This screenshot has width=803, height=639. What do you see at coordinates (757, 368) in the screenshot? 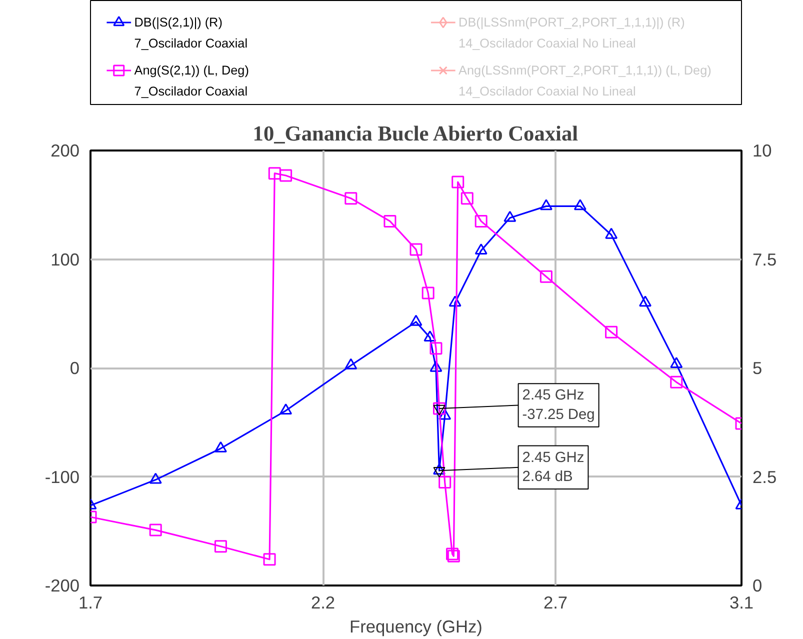
I see `y2-tick-label: 5` at bounding box center [757, 368].